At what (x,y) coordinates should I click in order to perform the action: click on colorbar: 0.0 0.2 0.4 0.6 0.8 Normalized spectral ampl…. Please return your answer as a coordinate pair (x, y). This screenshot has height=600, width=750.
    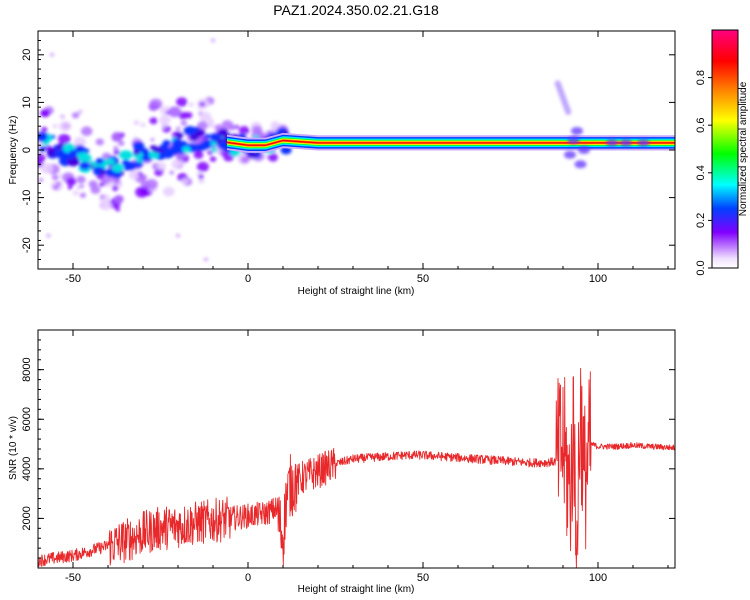
    Looking at the image, I should click on (722, 152).